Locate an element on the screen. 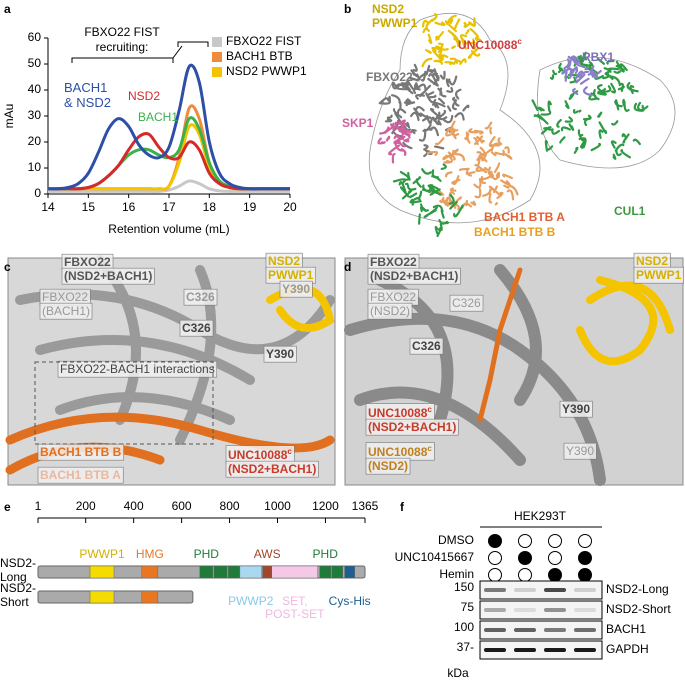 This screenshot has height=683, width=685. label: BACH1 BTB A is located at coordinates (524, 217).